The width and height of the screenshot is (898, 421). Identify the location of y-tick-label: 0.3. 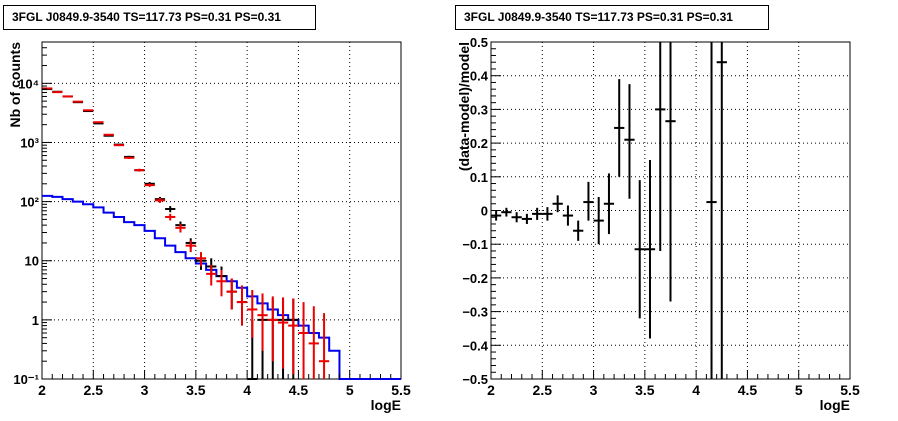
(479, 109).